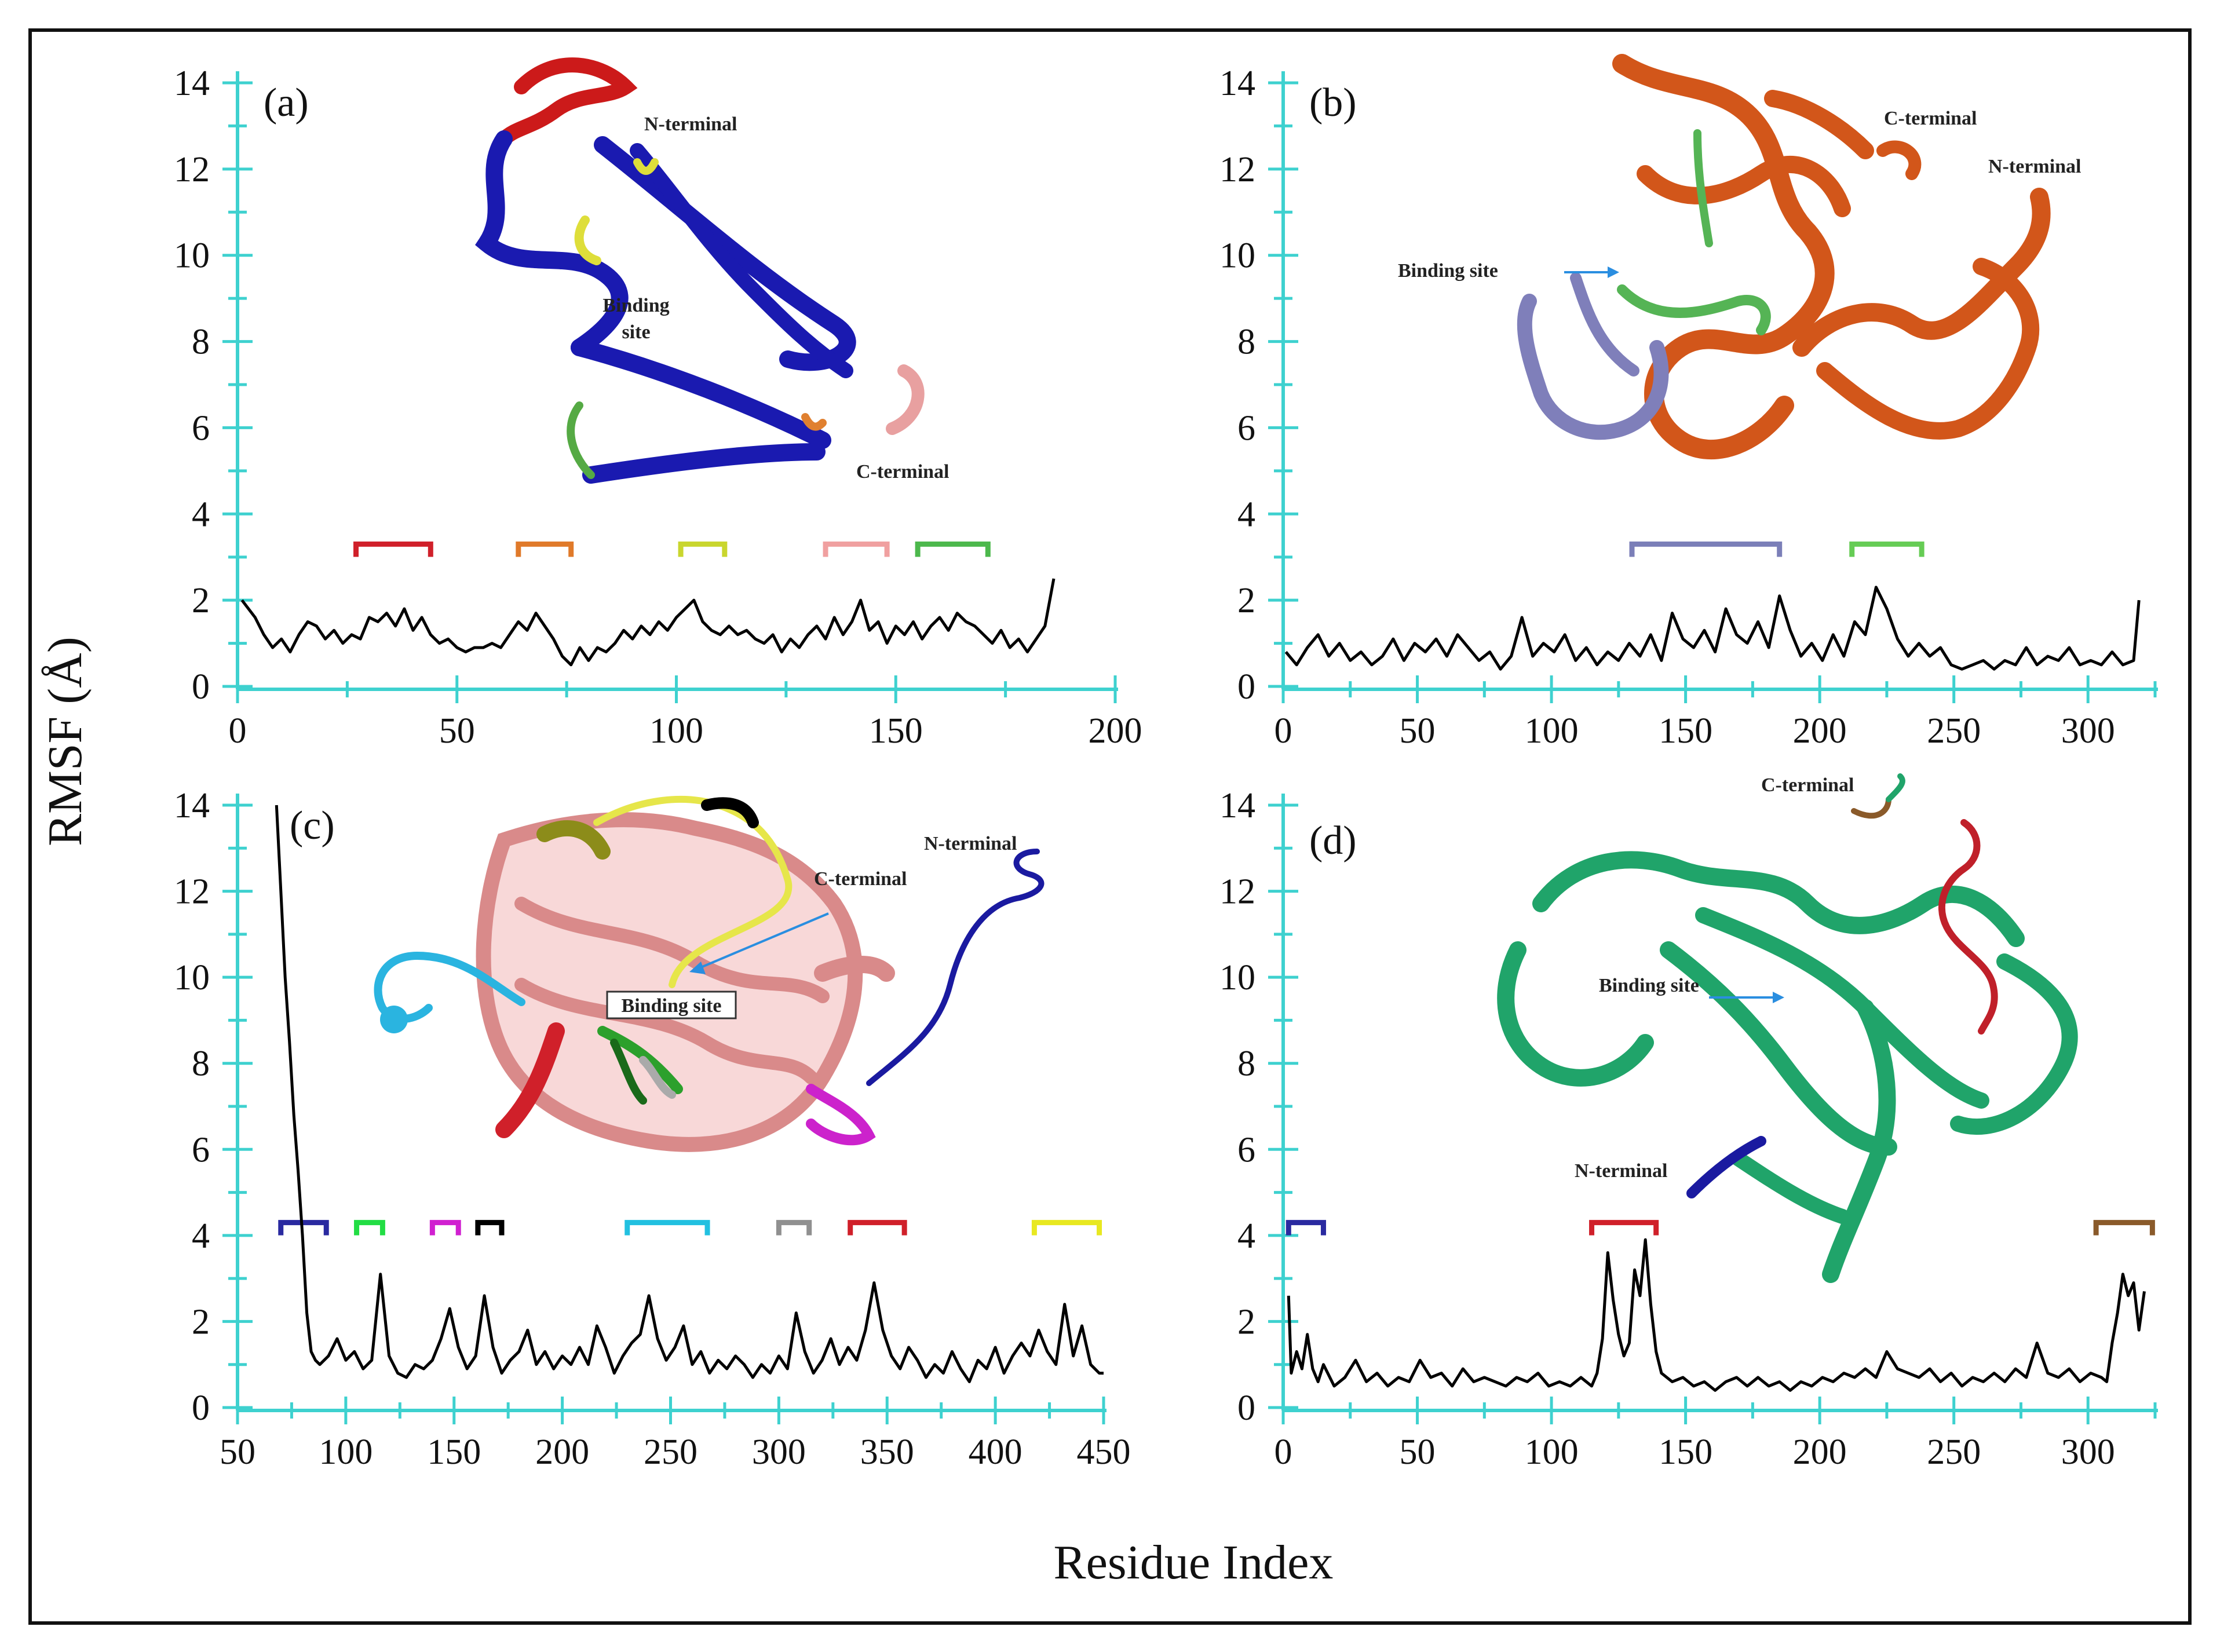  What do you see at coordinates (635, 319) in the screenshot?
I see `annotation-binding-site-a: Binding site` at bounding box center [635, 319].